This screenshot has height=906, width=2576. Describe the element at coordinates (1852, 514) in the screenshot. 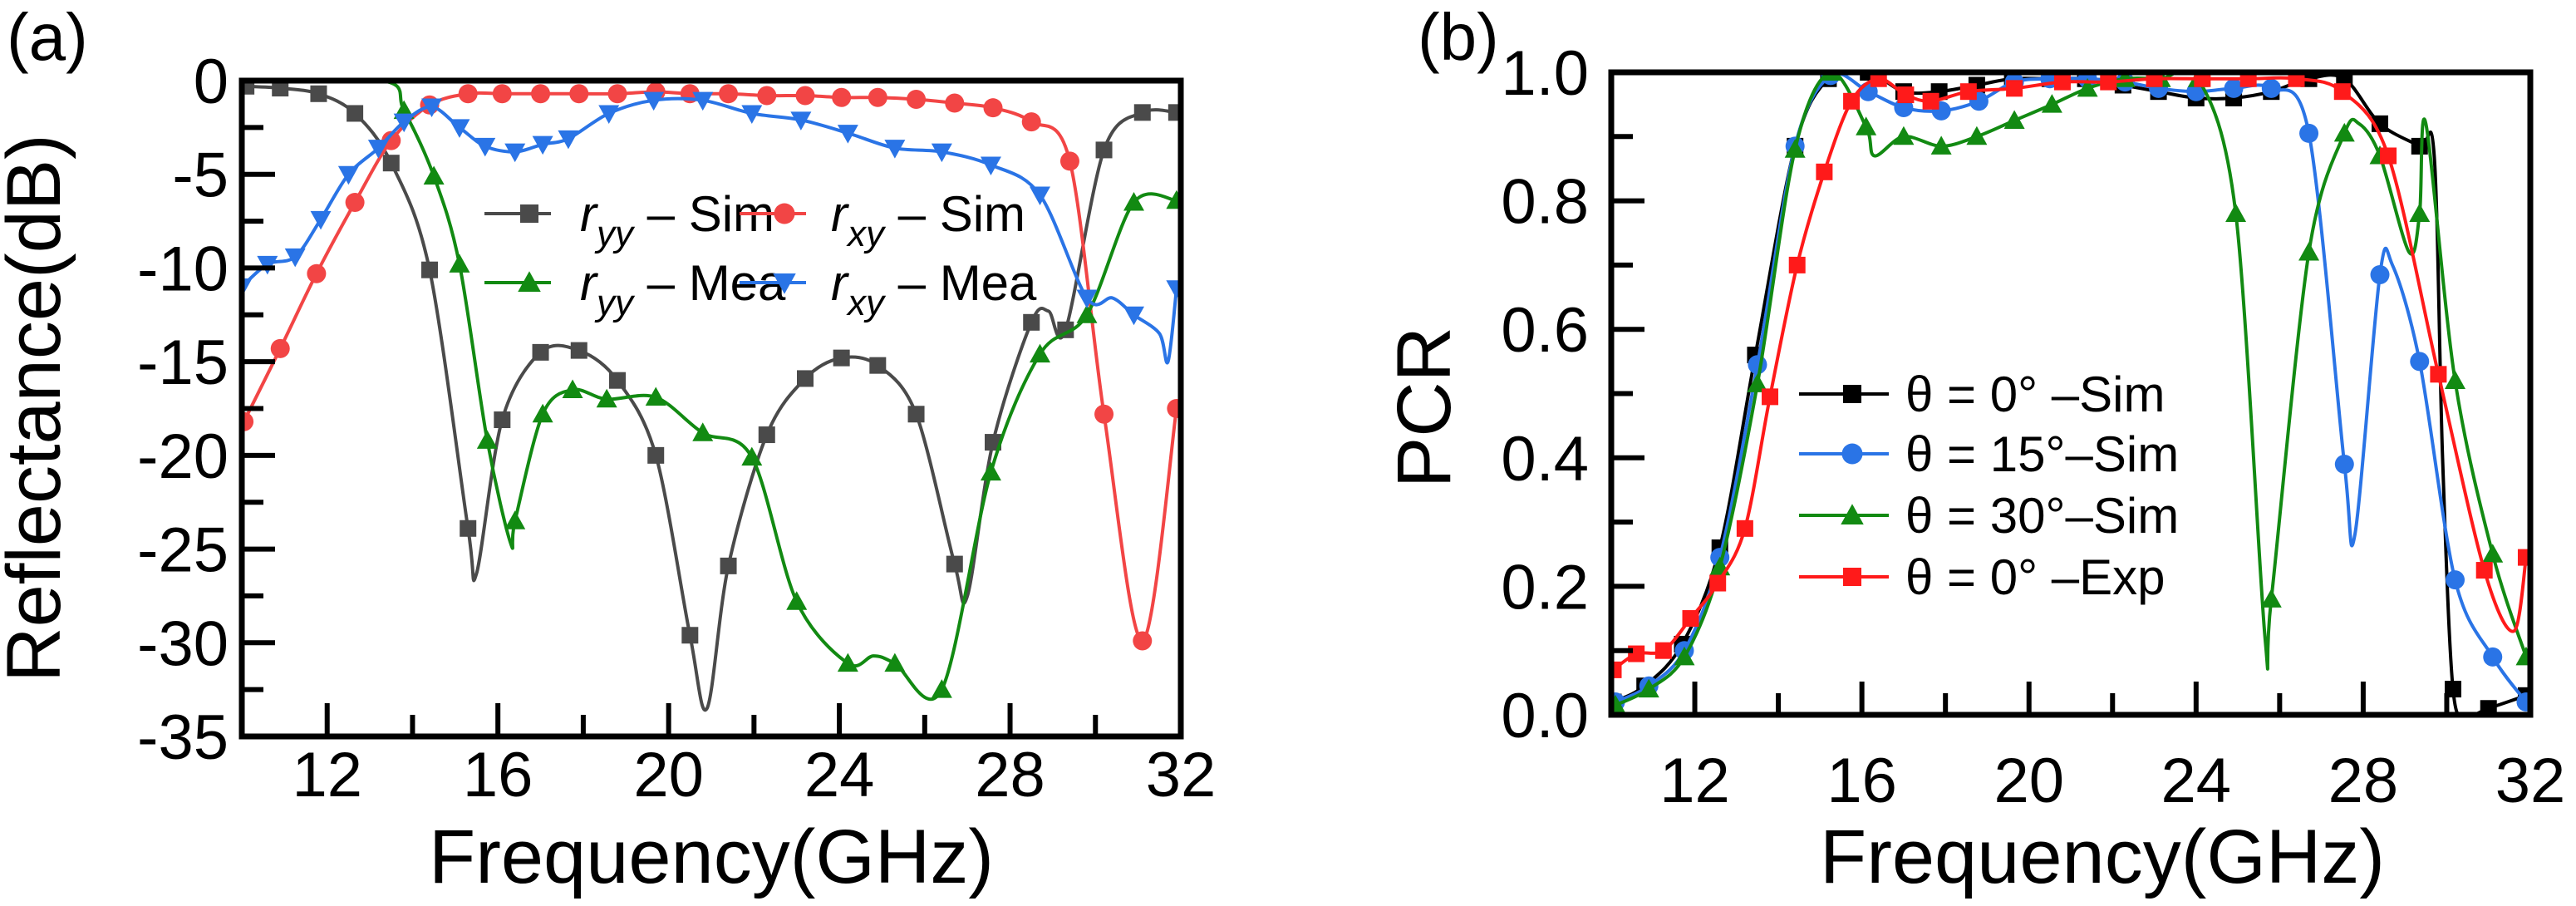

I see `legend-marker-triangle-up` at that location.